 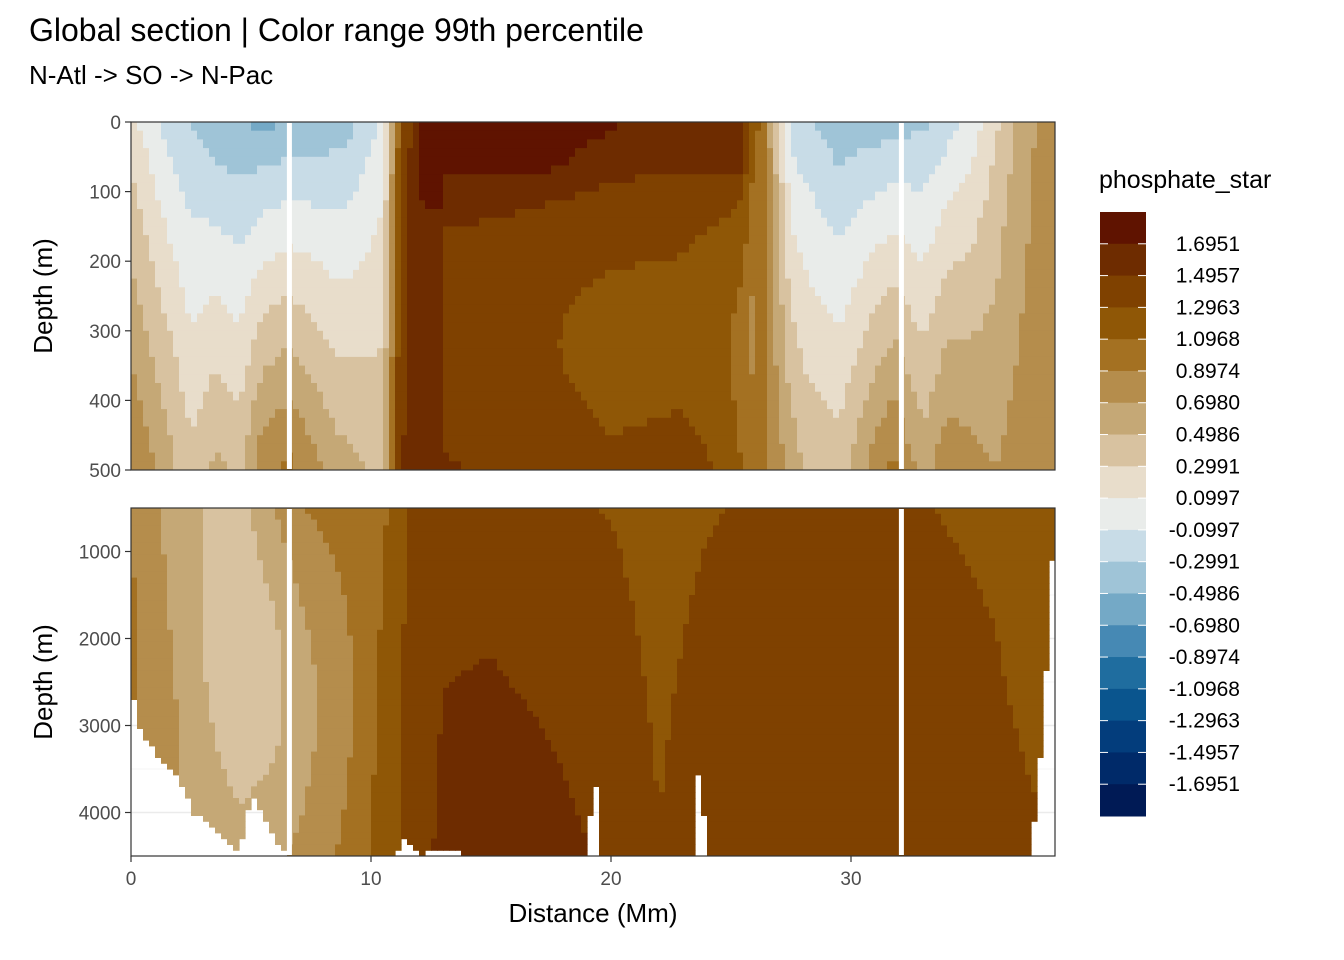 I want to click on x-axis-ticks: 0 10 20 30, so click(x=494, y=873).